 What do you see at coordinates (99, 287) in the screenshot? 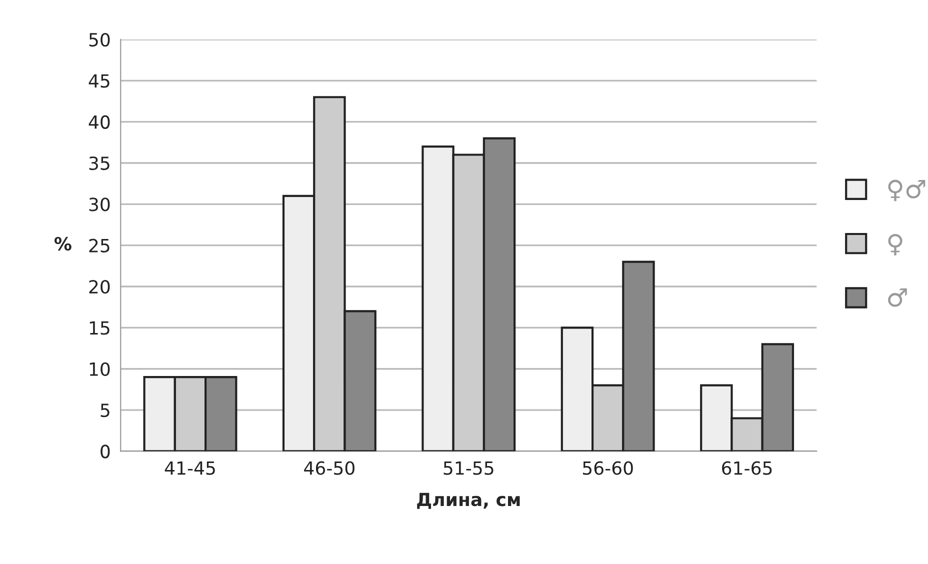
I see `y-tick-label: 20` at bounding box center [99, 287].